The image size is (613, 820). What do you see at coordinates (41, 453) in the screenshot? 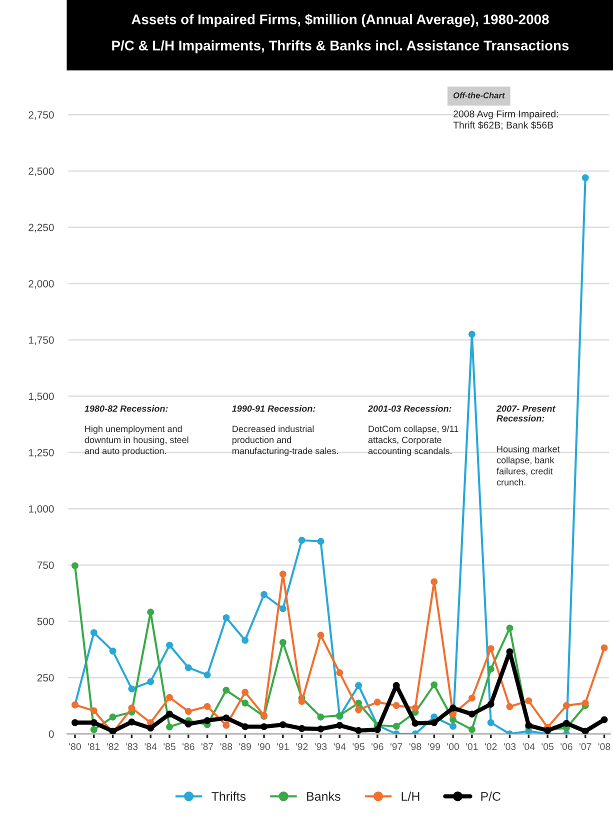
I see `y-tick-label: 1,250` at bounding box center [41, 453].